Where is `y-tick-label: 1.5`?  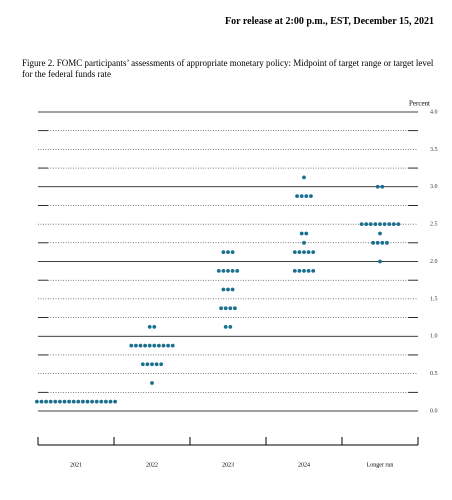 y-tick-label: 1.5 is located at coordinates (434, 299).